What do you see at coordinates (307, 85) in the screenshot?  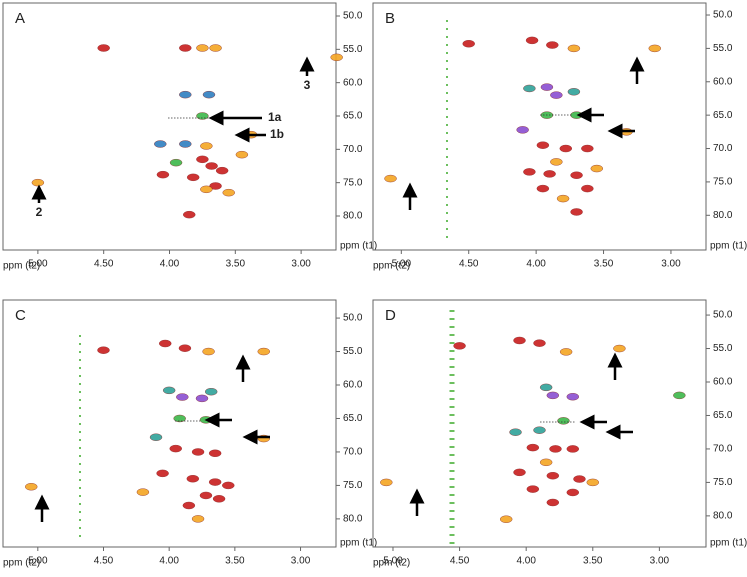 I see `annotation: 3` at bounding box center [307, 85].